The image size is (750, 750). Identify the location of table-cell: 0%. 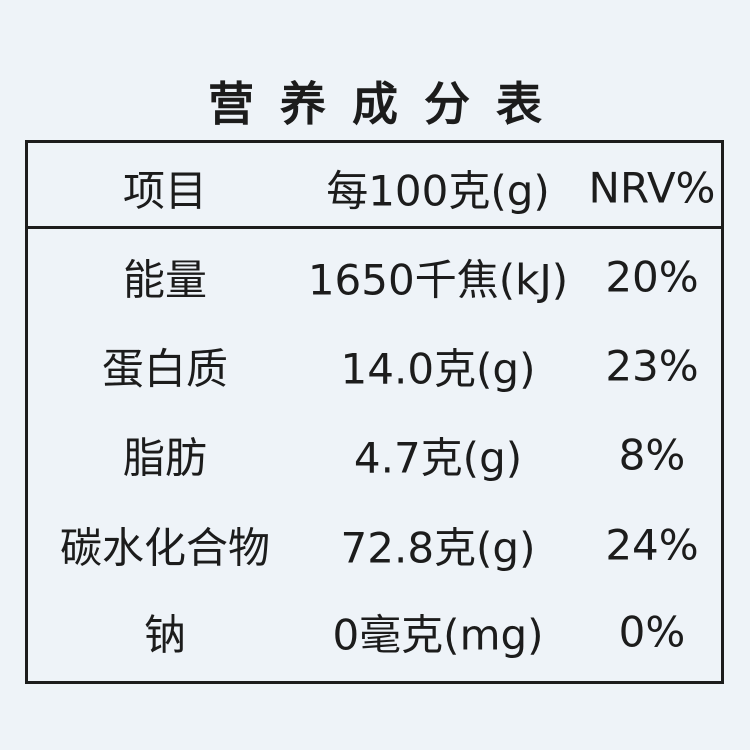
(652, 632).